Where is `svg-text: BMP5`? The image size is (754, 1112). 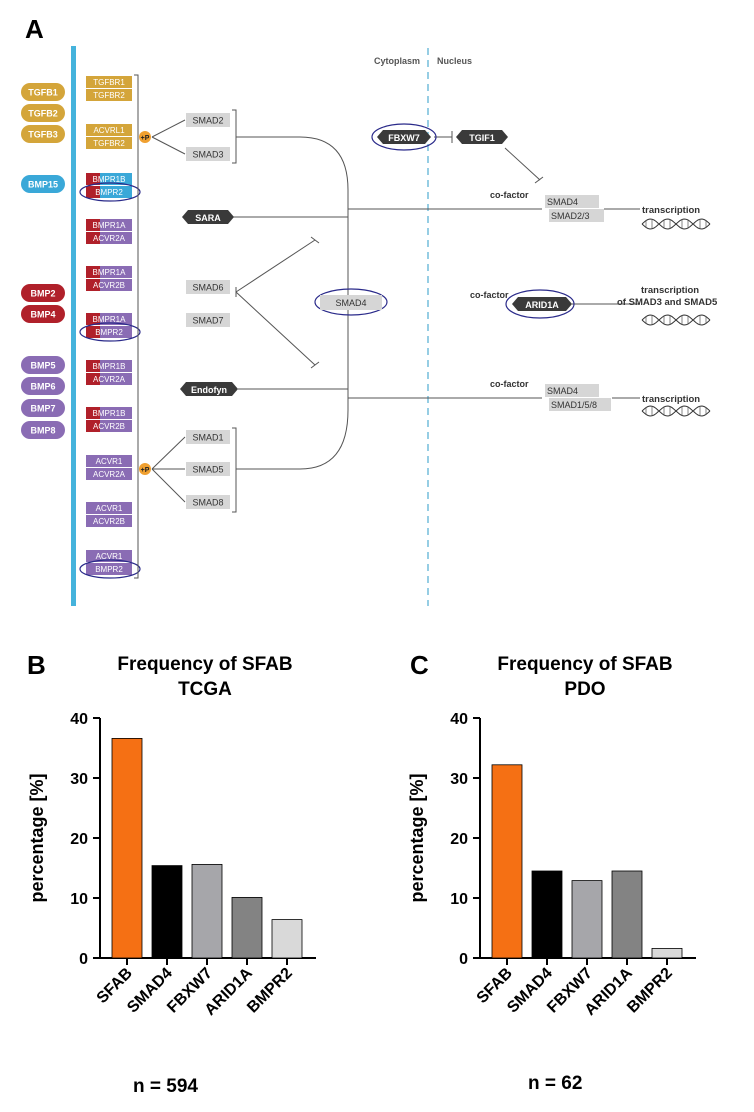
svg-text: BMP5 is located at coordinates (42, 366).